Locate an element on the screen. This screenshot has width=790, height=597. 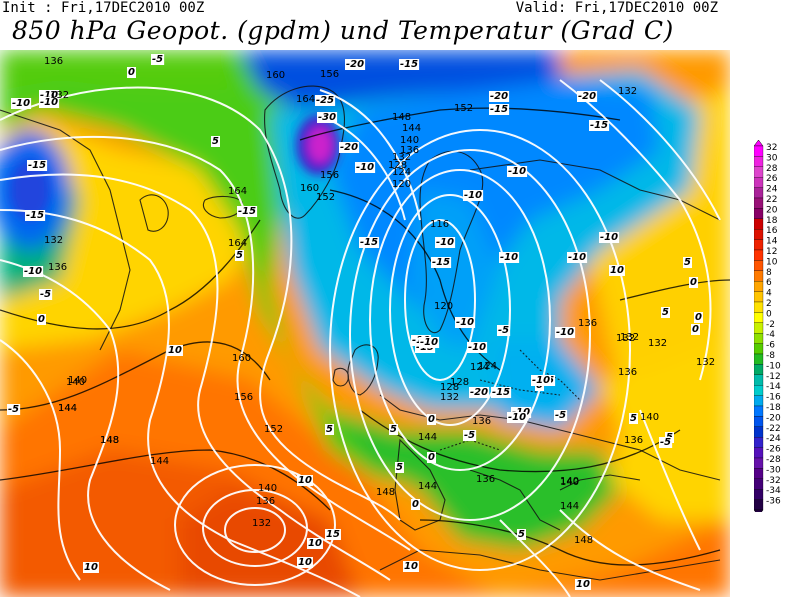
colorbar-label: -4 is located at coordinates (770, 335).